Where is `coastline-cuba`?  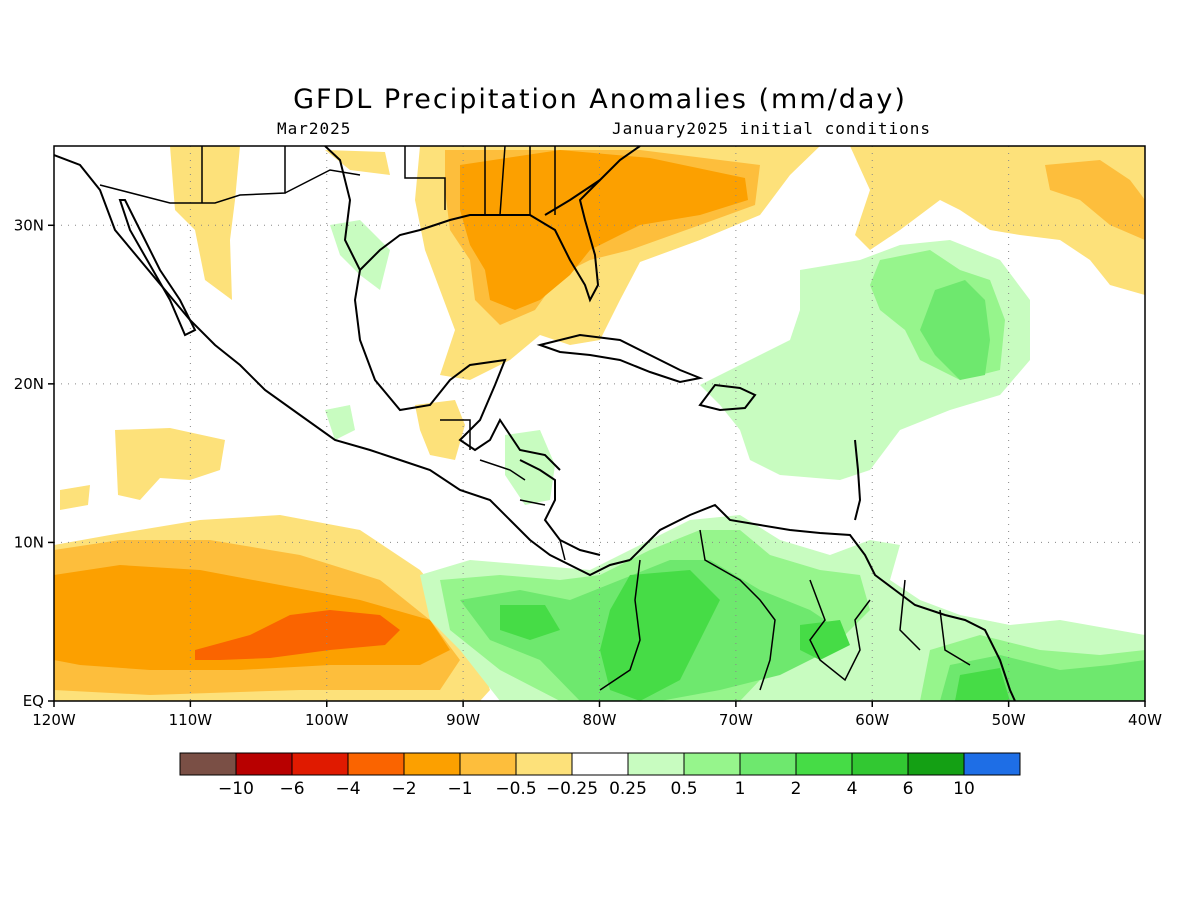 coastline-cuba is located at coordinates (620, 358).